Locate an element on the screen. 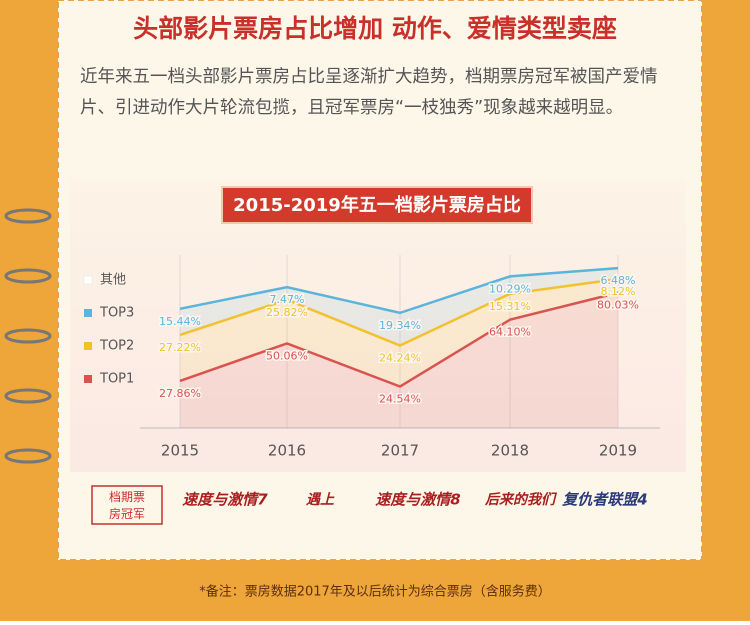 The height and width of the screenshot is (625, 750). x-tick-label: 2019 is located at coordinates (618, 451).